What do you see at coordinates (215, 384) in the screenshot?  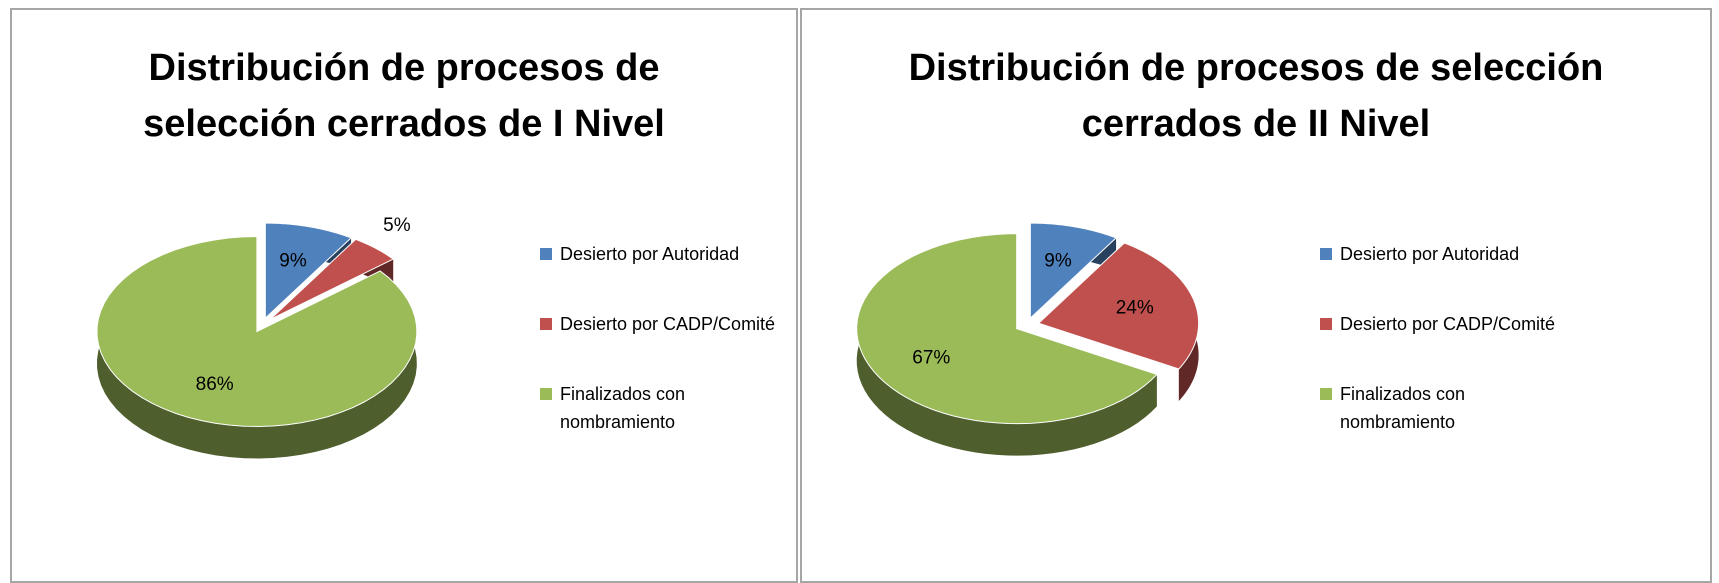 I see `data-label: 86%` at bounding box center [215, 384].